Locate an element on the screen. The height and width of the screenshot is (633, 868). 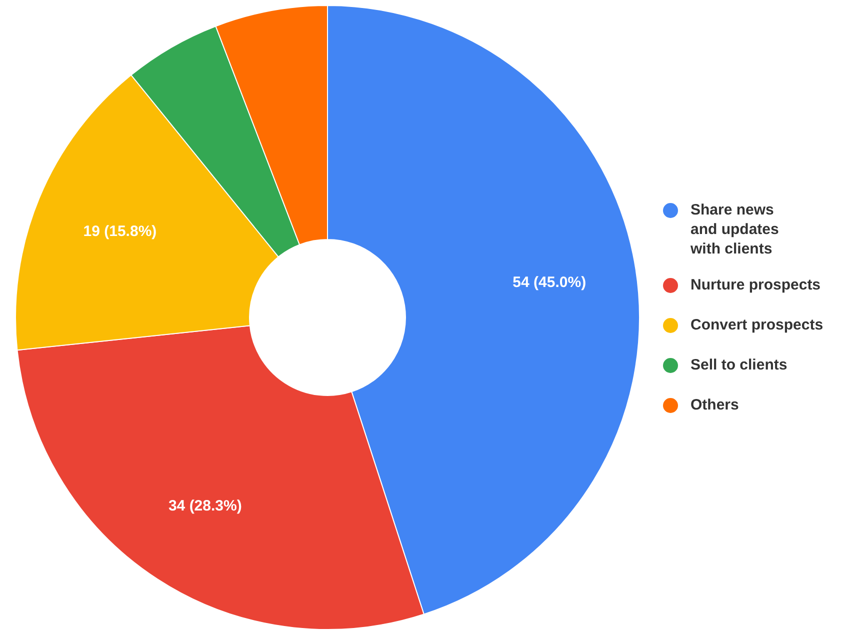
legend-label: Sell to clients is located at coordinates (739, 365).